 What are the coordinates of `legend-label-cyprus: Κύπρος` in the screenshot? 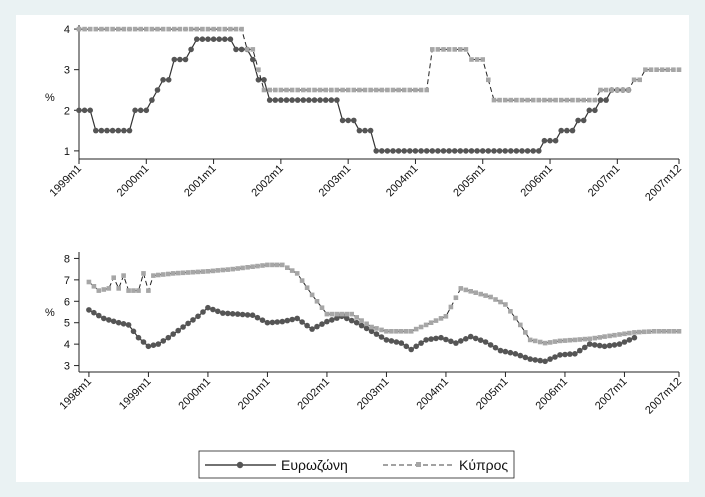 It's located at (483, 465).